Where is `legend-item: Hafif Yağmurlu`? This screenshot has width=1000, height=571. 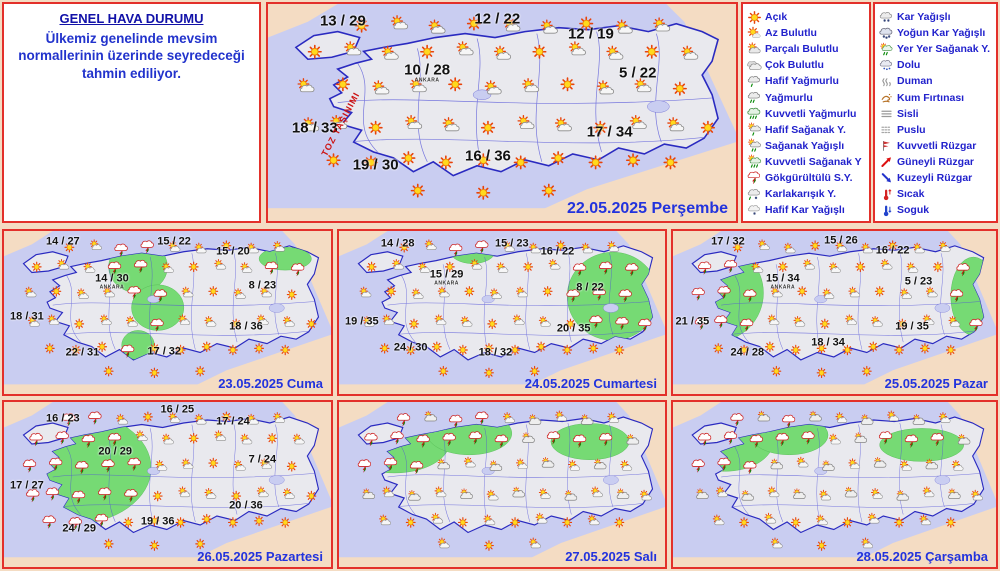 legend-item: Hafif Yağmurlu is located at coordinates (807, 81).